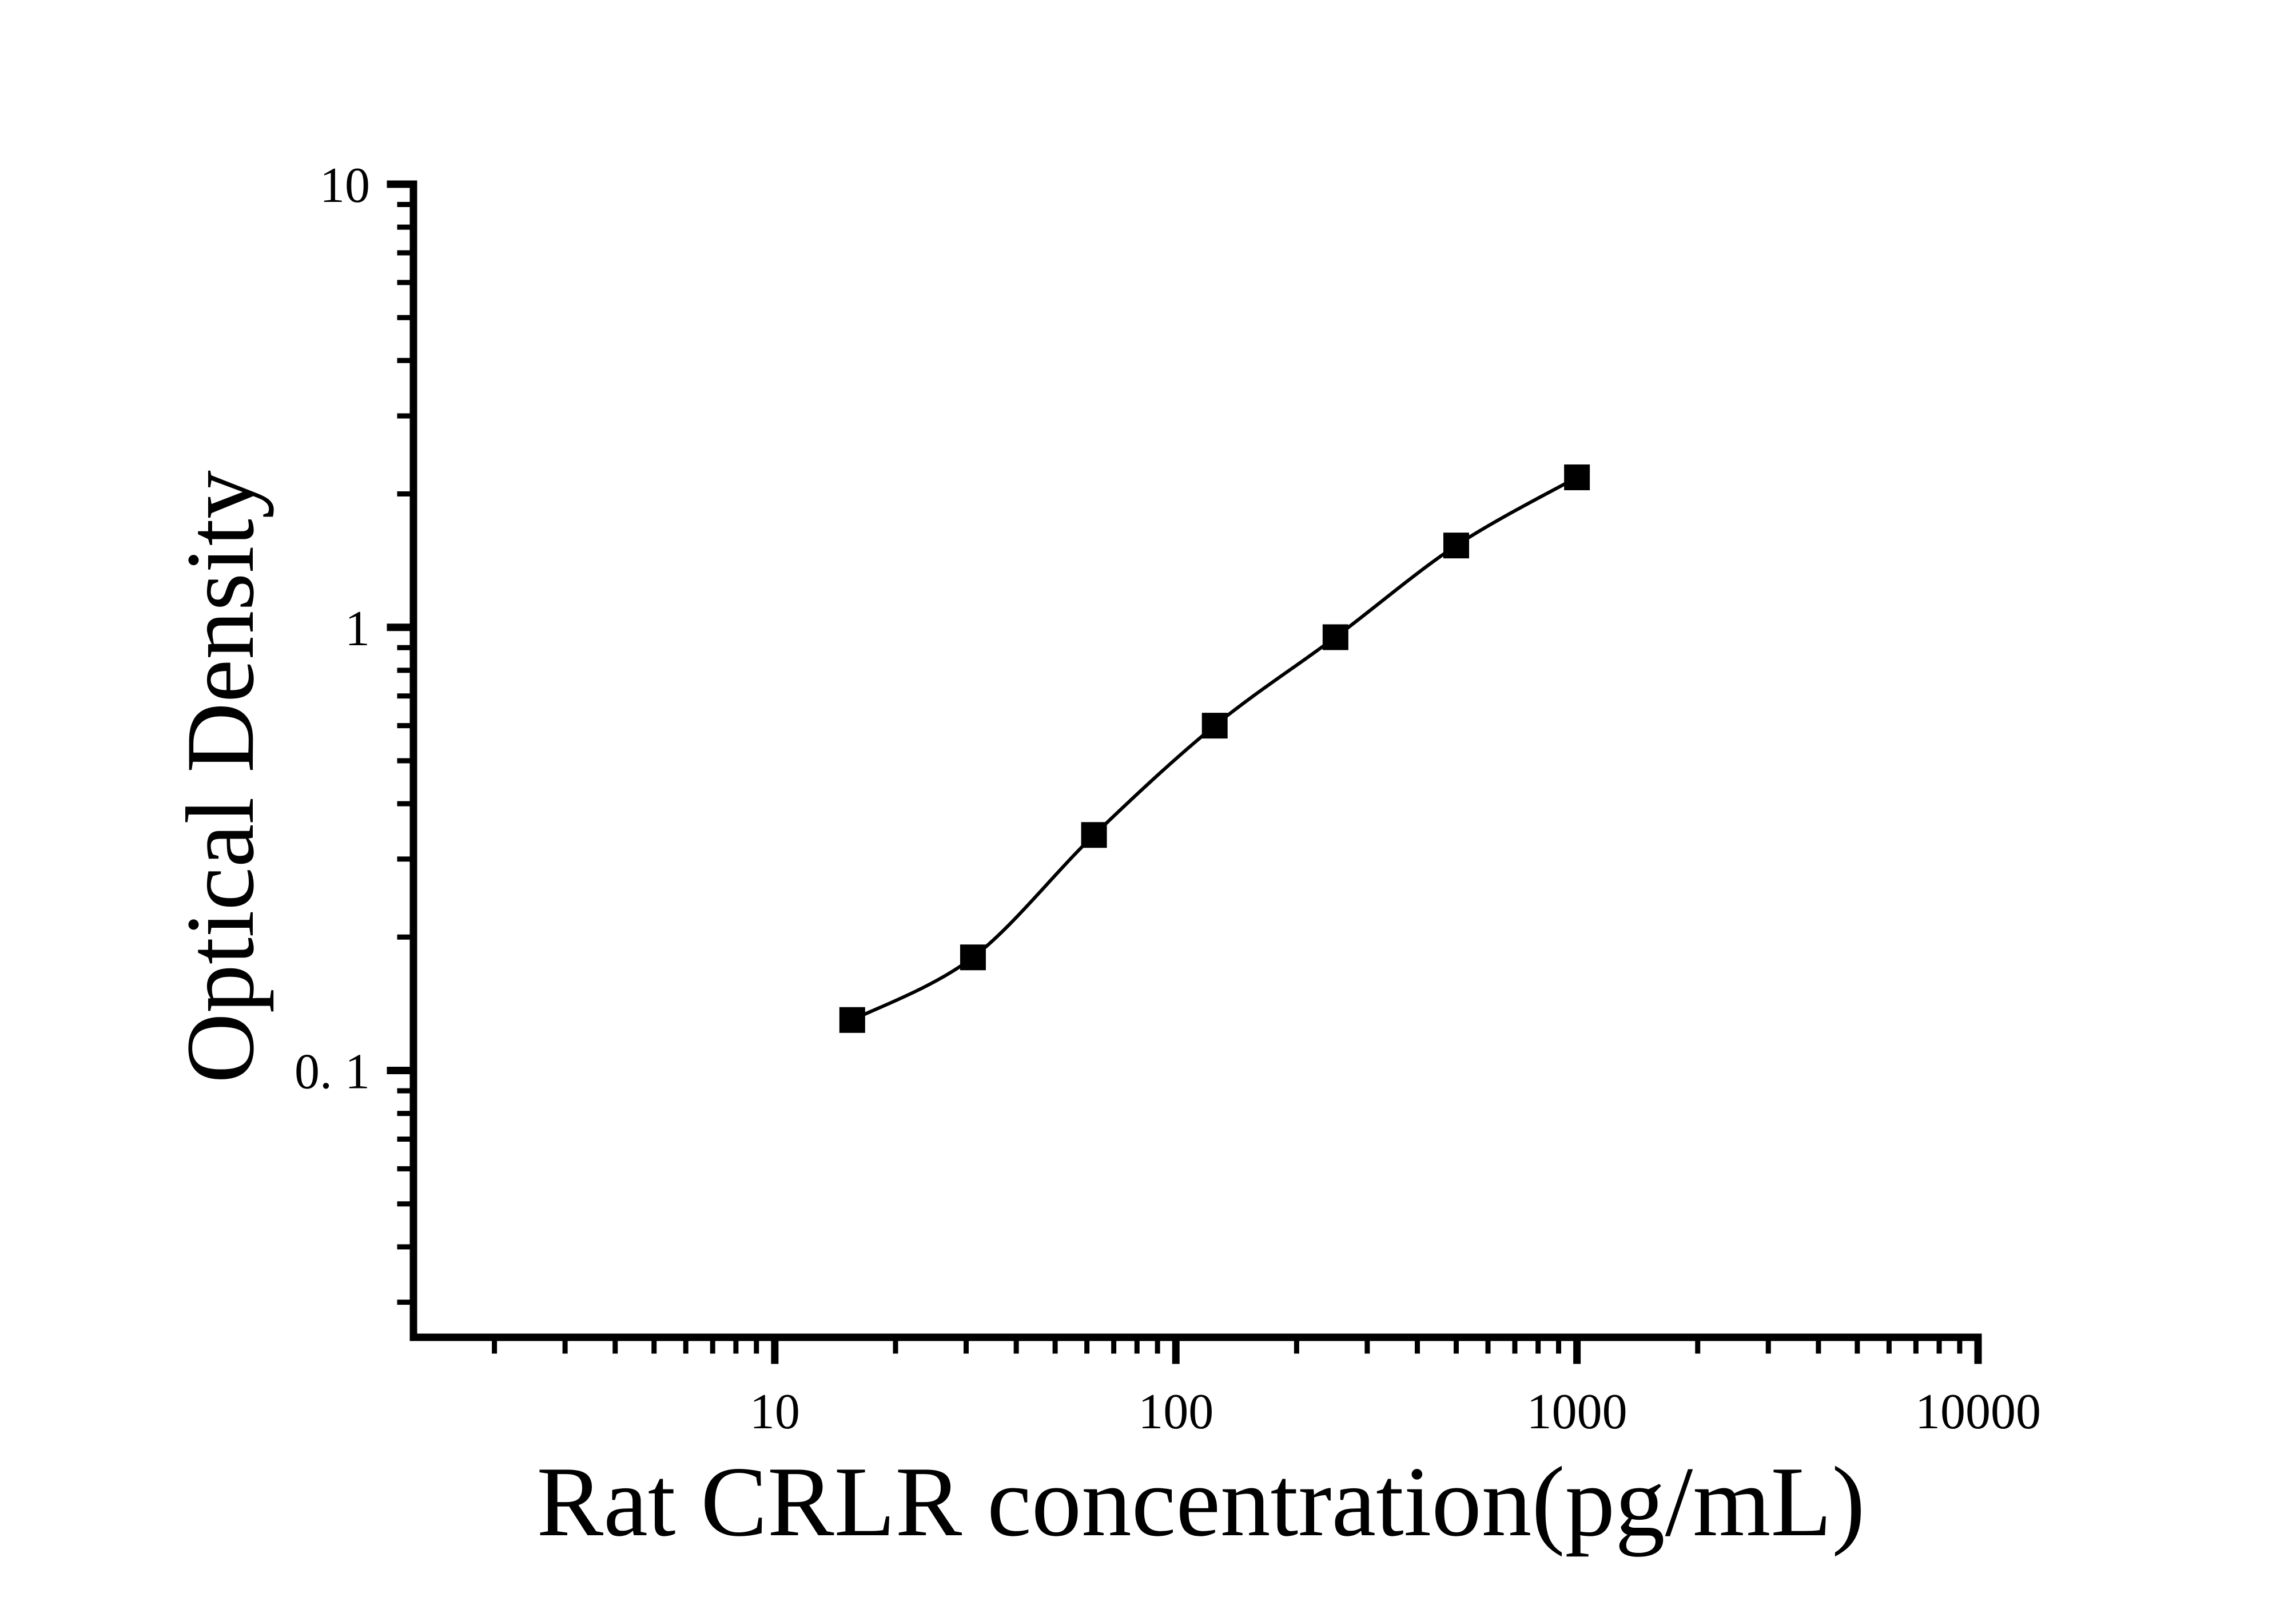 This screenshot has height=1605, width=2296. I want to click on y-axis-title: Optical Density, so click(220, 776).